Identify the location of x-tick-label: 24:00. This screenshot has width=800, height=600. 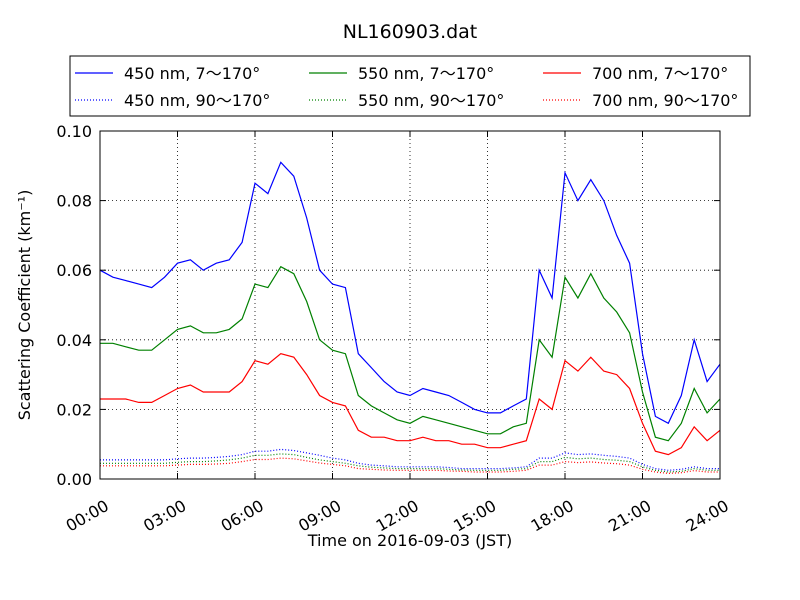
(707, 516).